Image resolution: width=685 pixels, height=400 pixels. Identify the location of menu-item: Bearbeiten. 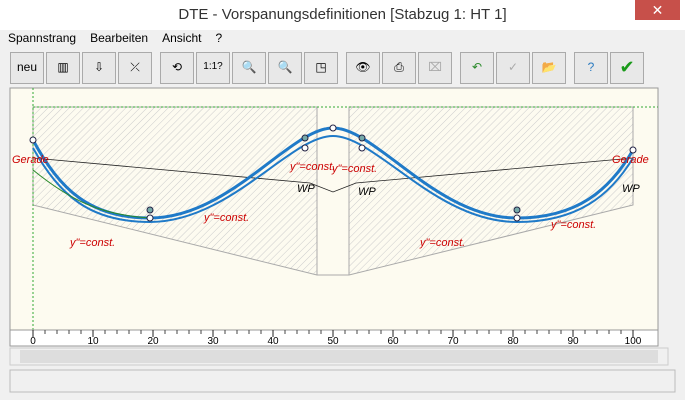
(119, 38).